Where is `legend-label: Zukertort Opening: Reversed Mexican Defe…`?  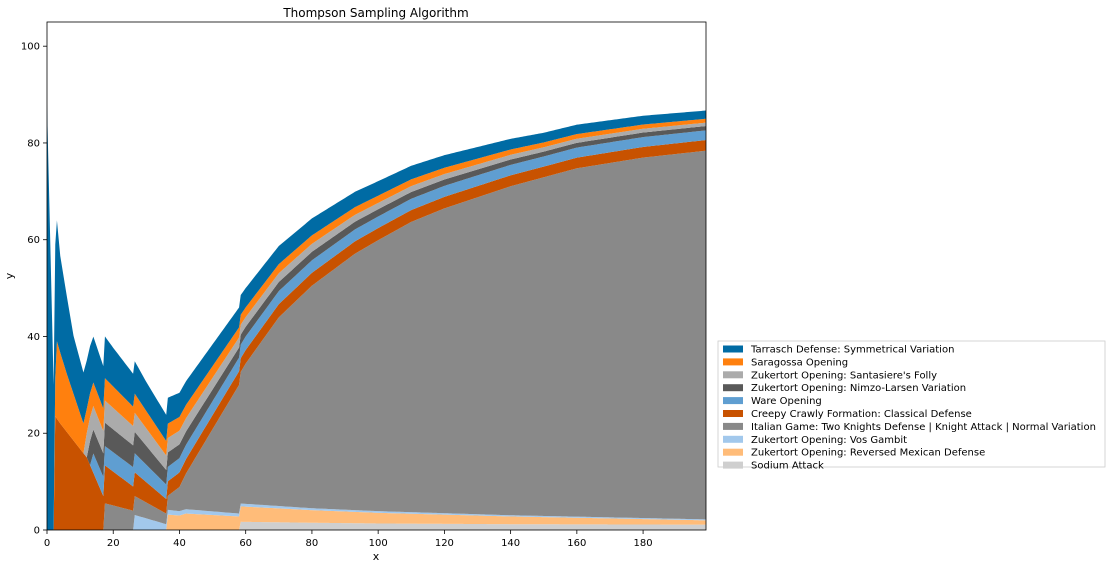
legend-label: Zukertort Opening: Reversed Mexican Defe… is located at coordinates (868, 453).